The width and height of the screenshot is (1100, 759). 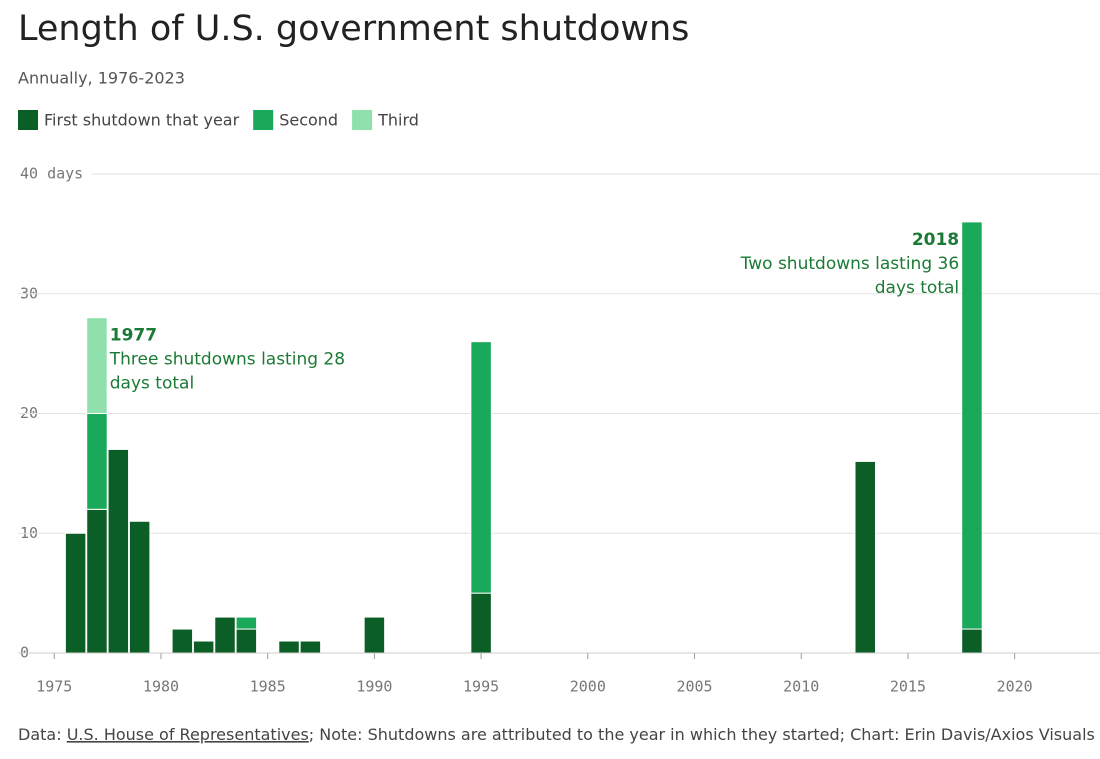 I want to click on source-link: U.S. House of Representatives, so click(x=188, y=734).